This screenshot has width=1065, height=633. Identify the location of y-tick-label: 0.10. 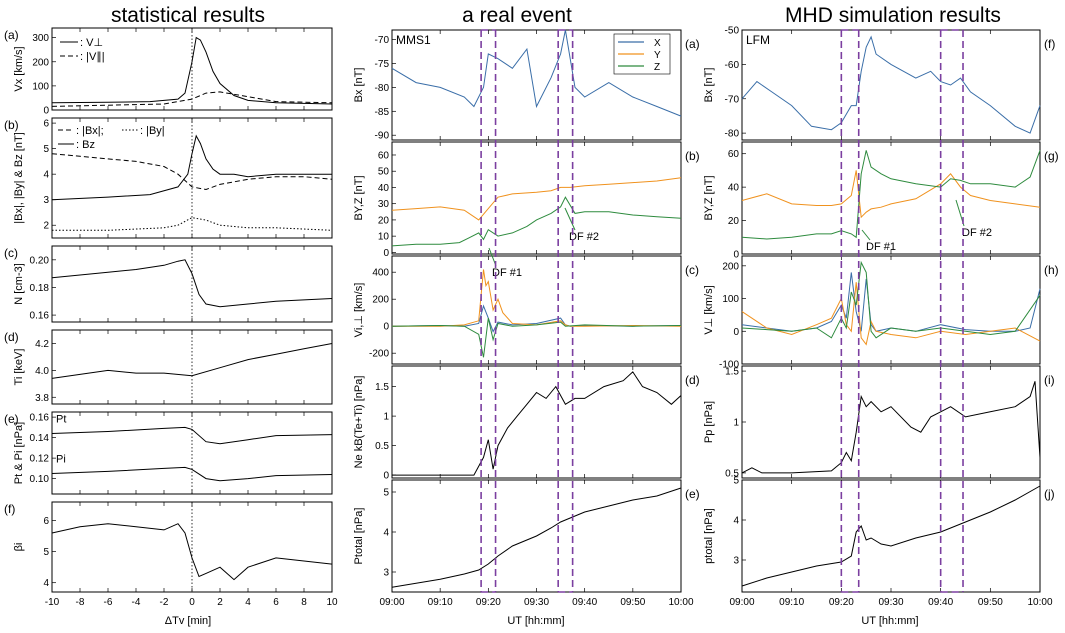
(40, 479).